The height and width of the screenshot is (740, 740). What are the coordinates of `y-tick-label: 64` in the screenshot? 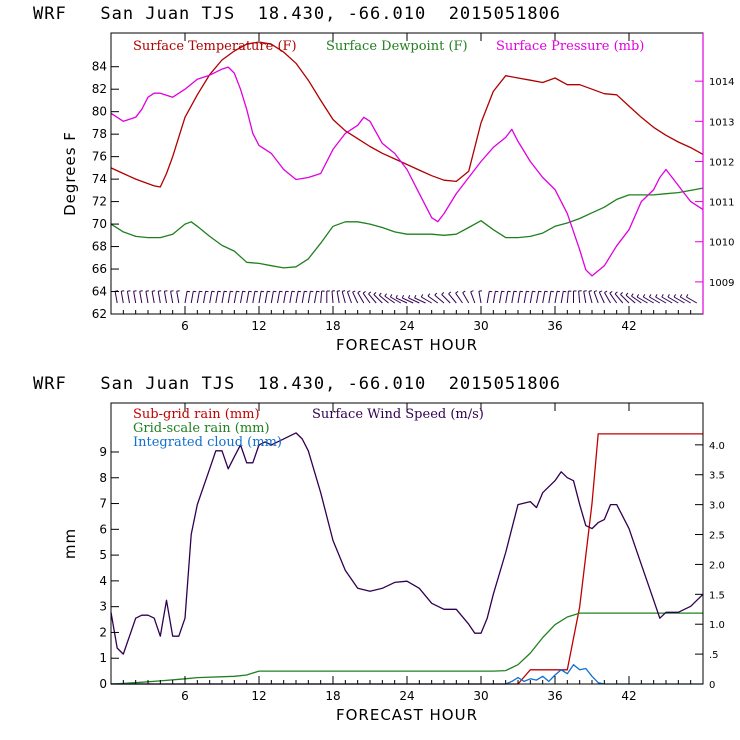 It's located at (99, 292).